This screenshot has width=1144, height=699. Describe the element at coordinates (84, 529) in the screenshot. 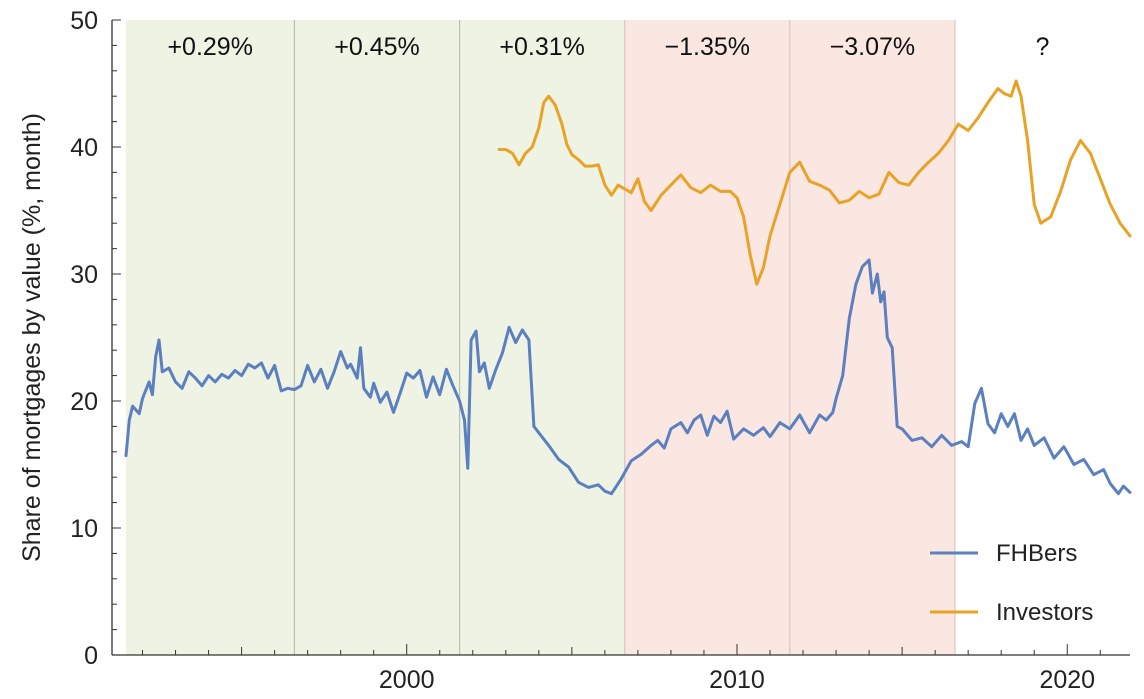

I see `y-tick-label: 10` at that location.